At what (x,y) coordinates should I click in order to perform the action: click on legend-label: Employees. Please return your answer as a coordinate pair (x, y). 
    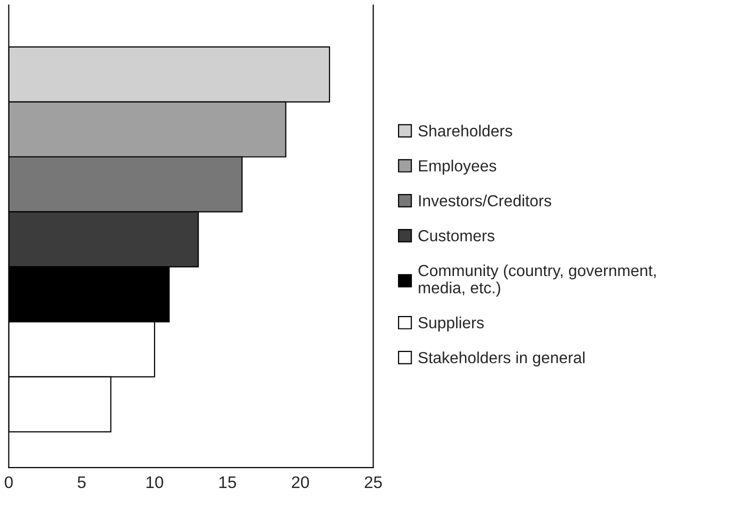
    Looking at the image, I should click on (457, 167).